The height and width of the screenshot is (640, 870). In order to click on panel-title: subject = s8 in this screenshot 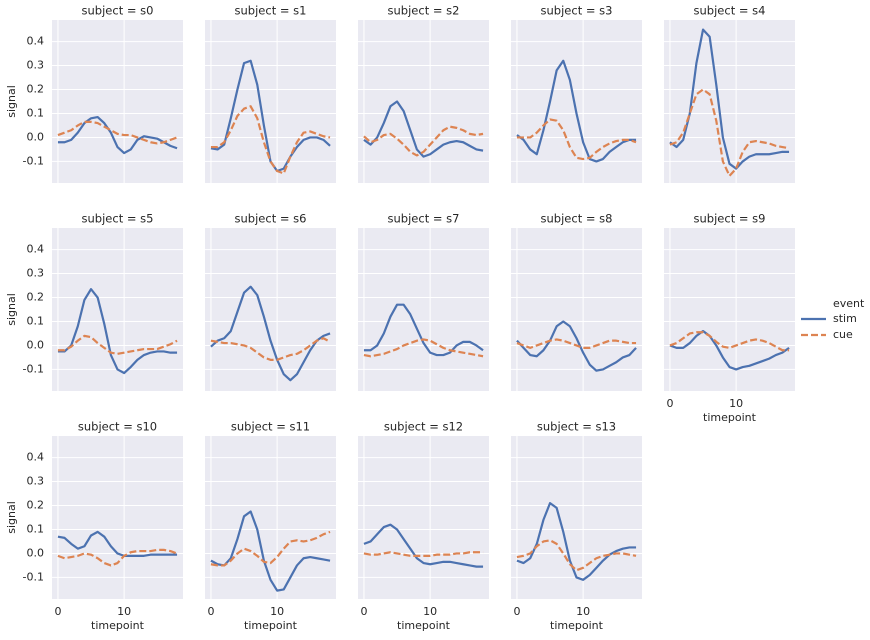, I will do `click(577, 219)`.